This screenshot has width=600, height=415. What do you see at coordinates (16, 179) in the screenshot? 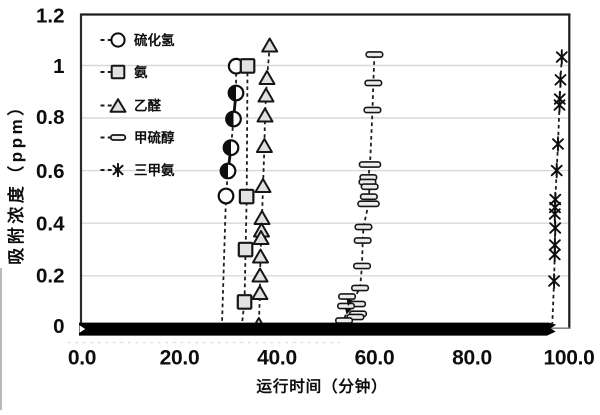
I see `svg-text: 吸附浓度（ppm）` at bounding box center [16, 179].